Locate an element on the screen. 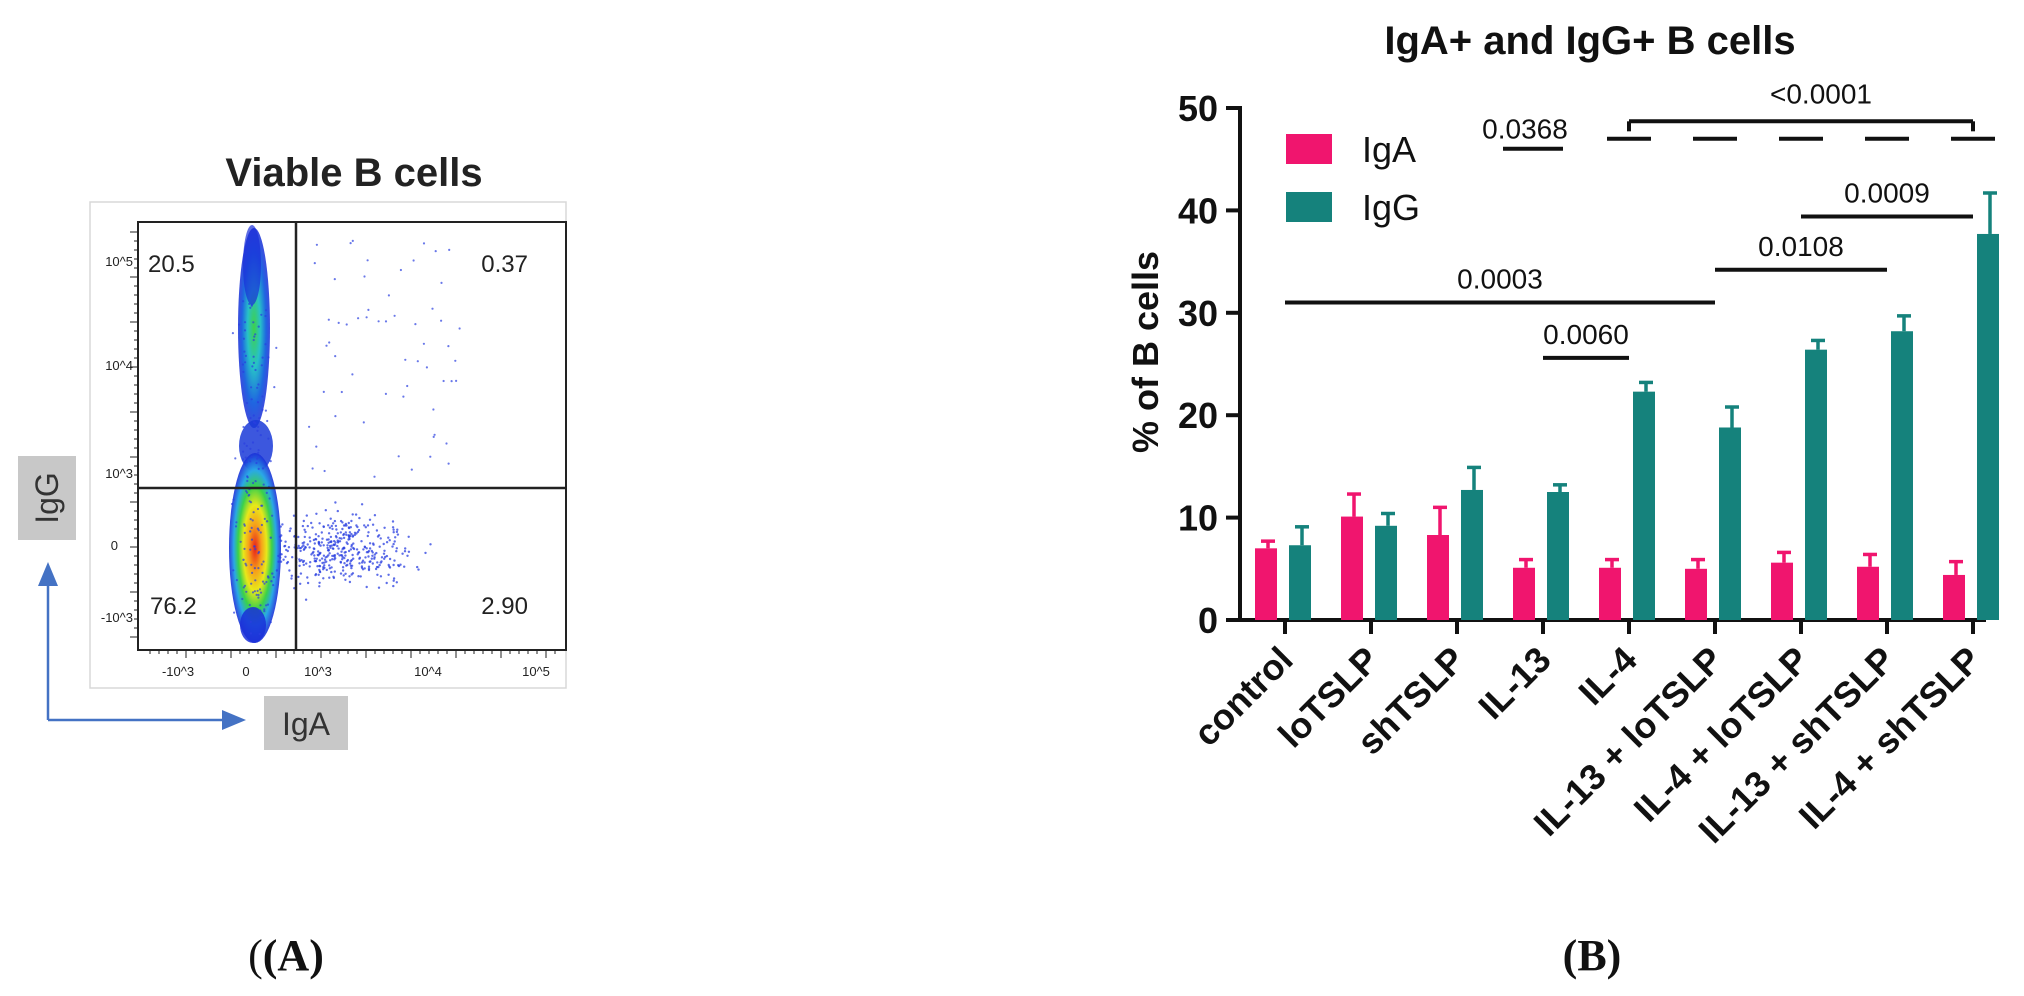 This screenshot has width=2024, height=996. legend-swatch-igg is located at coordinates (1309, 207).